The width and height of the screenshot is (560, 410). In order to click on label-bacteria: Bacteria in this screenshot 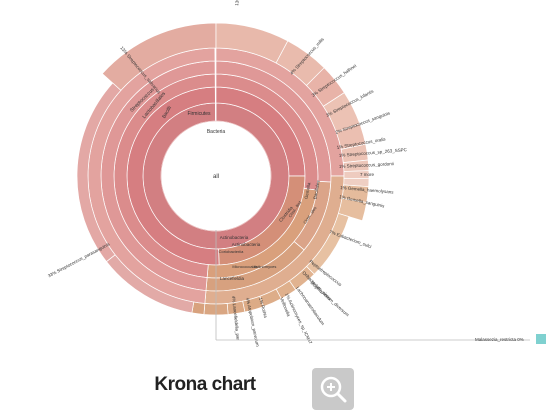, I will do `click(216, 132)`.